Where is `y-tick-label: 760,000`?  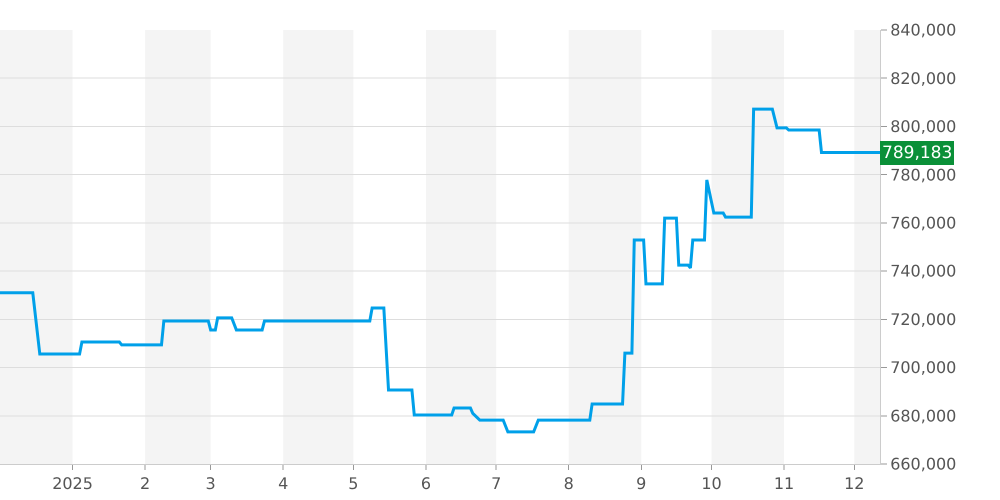
y-tick-label: 760,000 is located at coordinates (923, 222).